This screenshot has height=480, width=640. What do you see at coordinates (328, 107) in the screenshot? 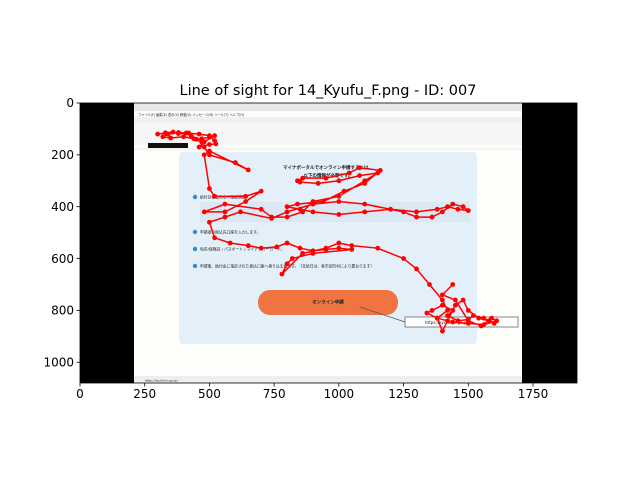
I see `title-bar` at bounding box center [328, 107].